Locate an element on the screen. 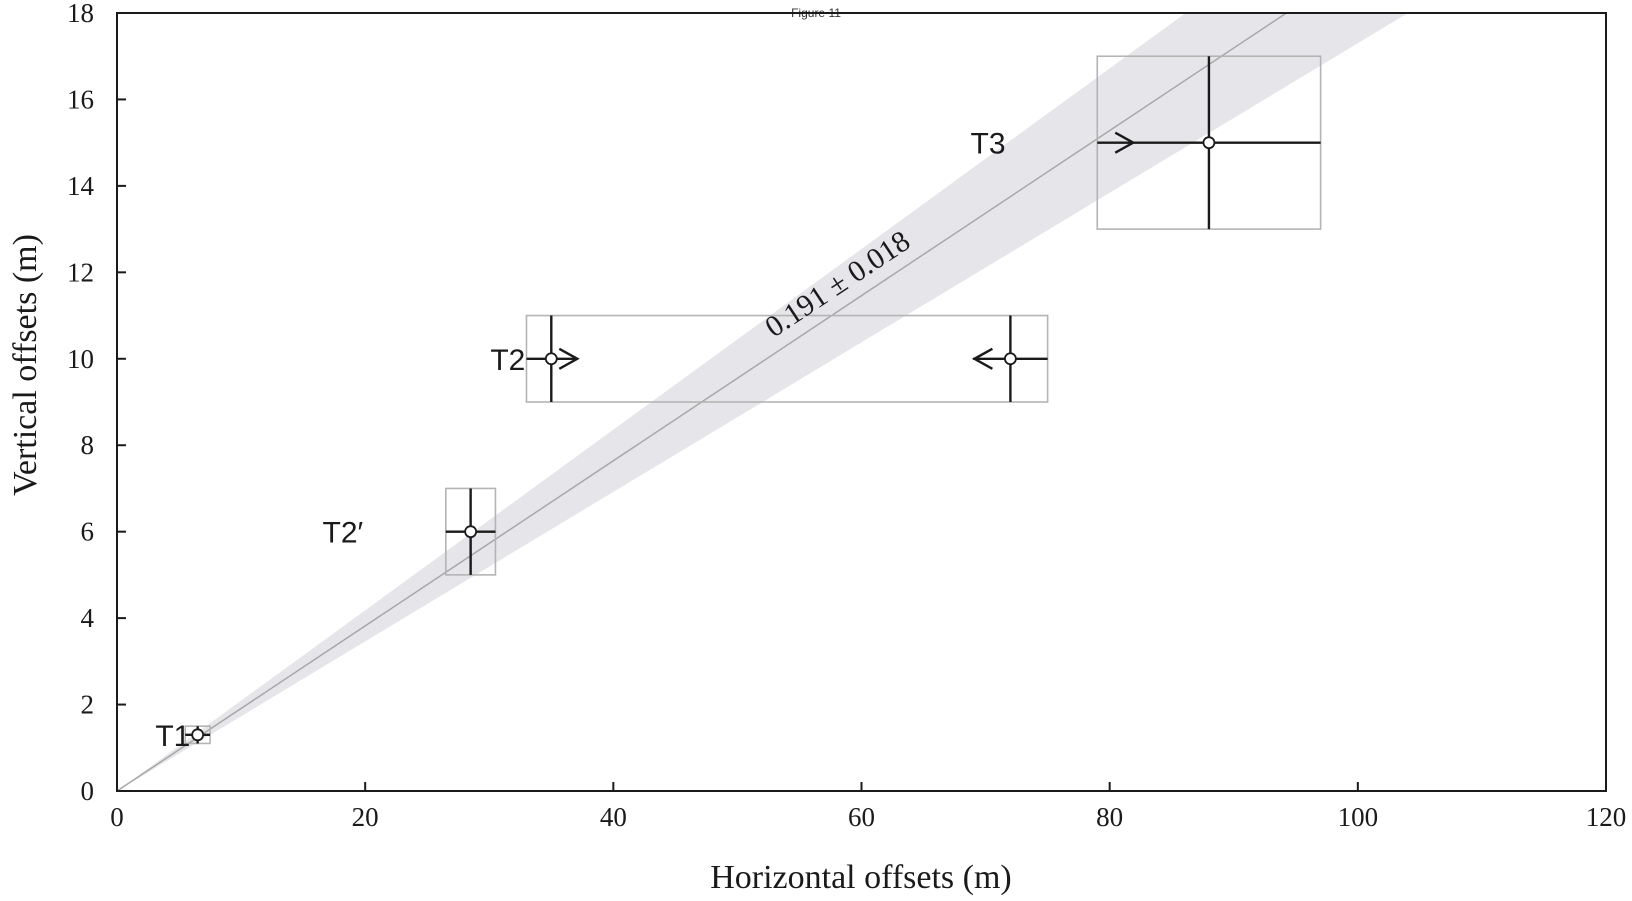  x-tick-label: 0 is located at coordinates (117, 817).